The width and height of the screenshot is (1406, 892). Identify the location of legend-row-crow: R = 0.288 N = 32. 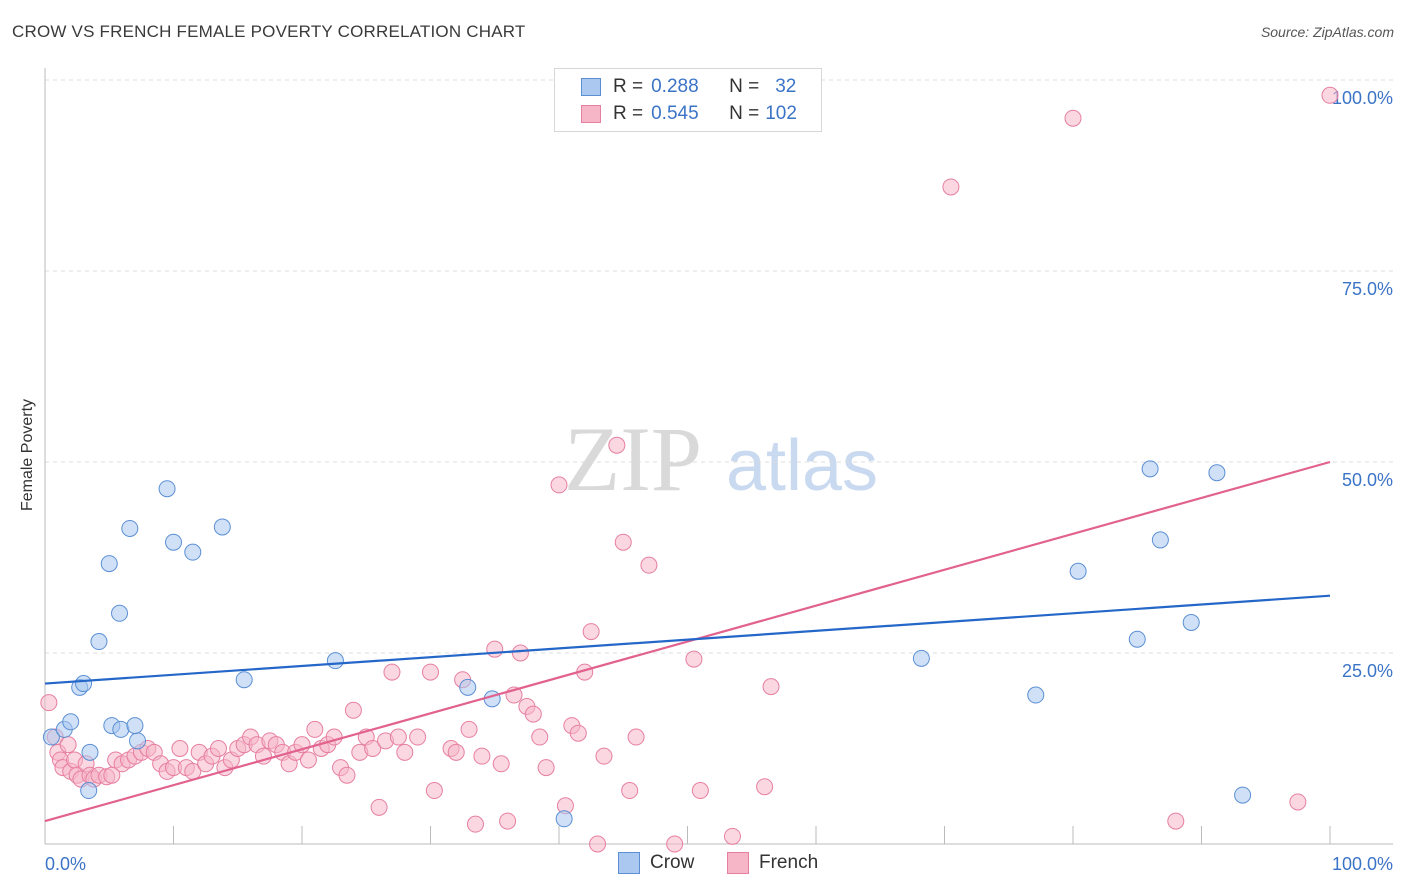
(688, 87).